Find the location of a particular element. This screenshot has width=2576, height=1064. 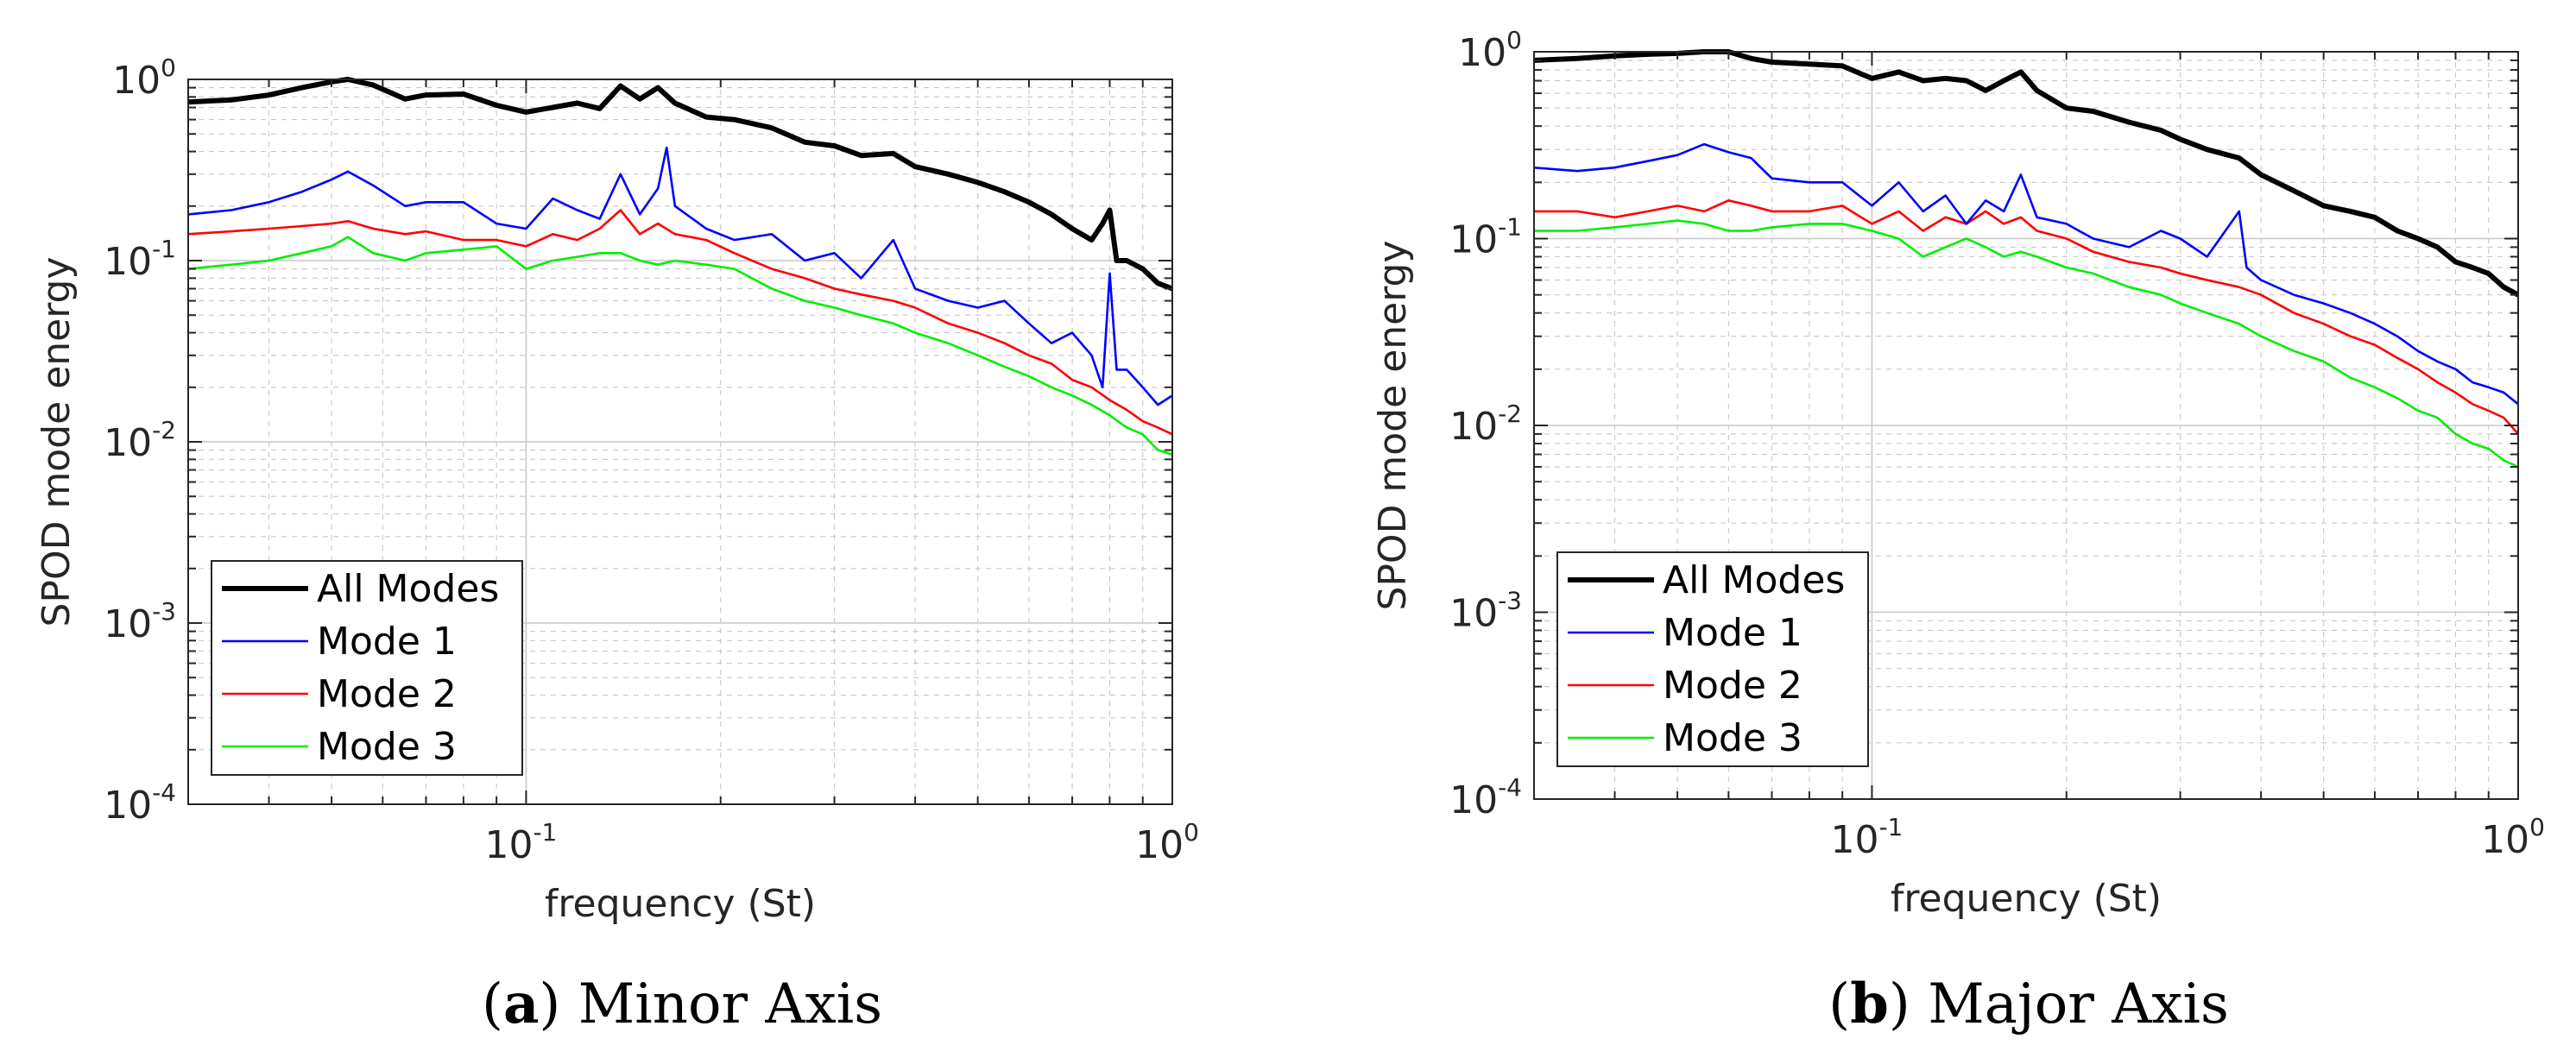

caption-letter: a is located at coordinates (521, 1004).